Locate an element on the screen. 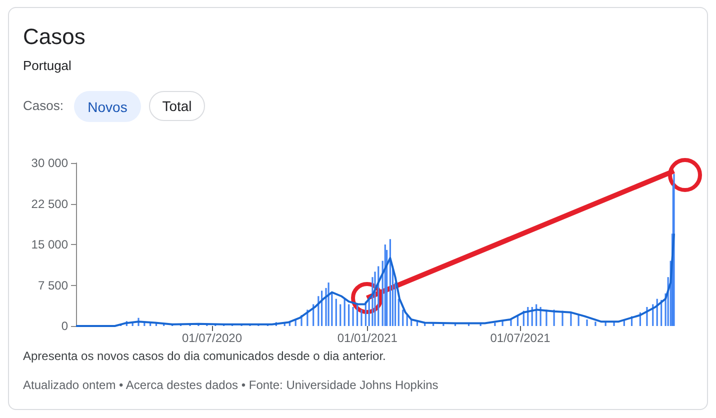 This screenshot has height=418, width=716. chart-title: Casos is located at coordinates (54, 37).